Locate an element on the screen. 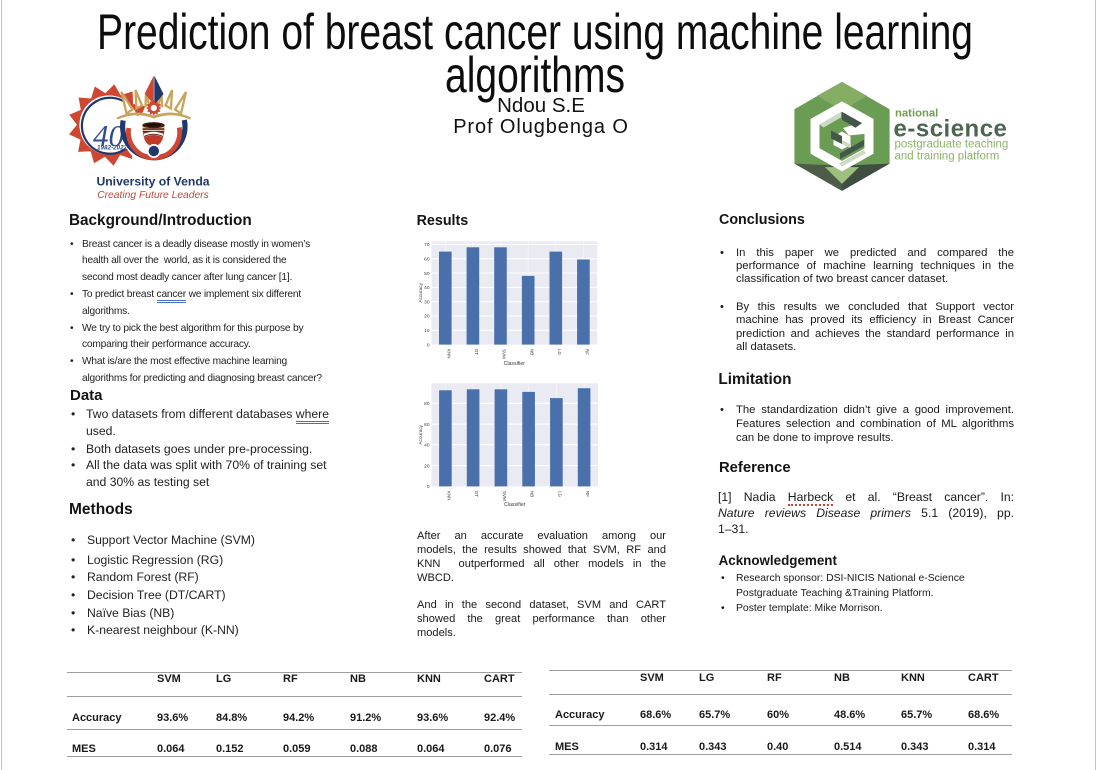  svg-text: University of Venda is located at coordinates (152, 182).